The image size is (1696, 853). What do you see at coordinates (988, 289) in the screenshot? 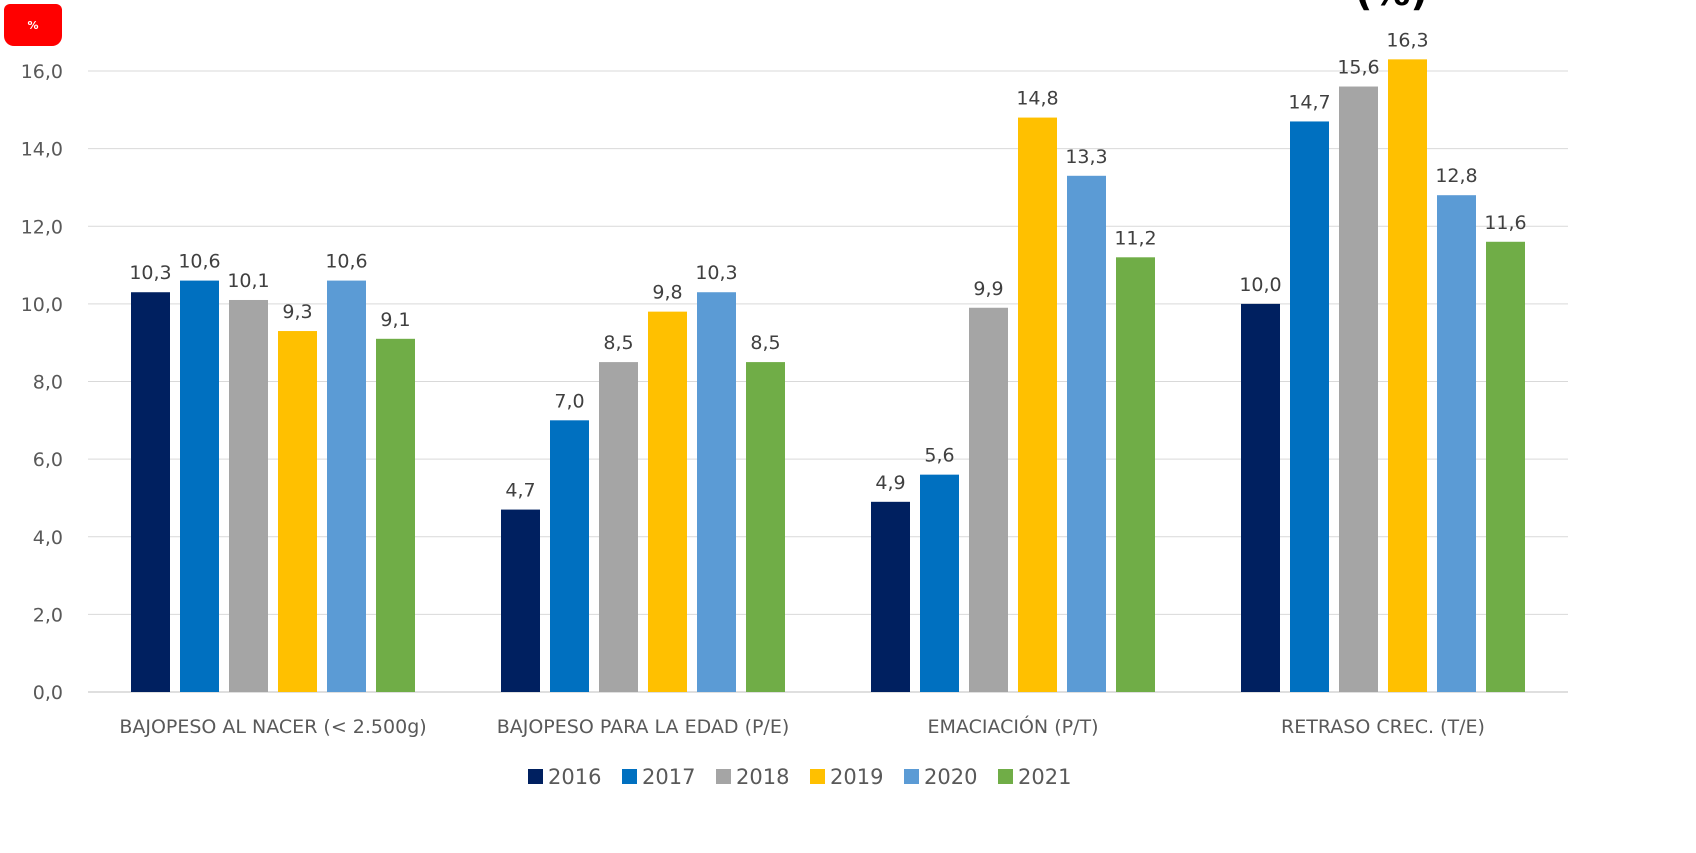
I see `data-label: 9,9` at bounding box center [988, 289].